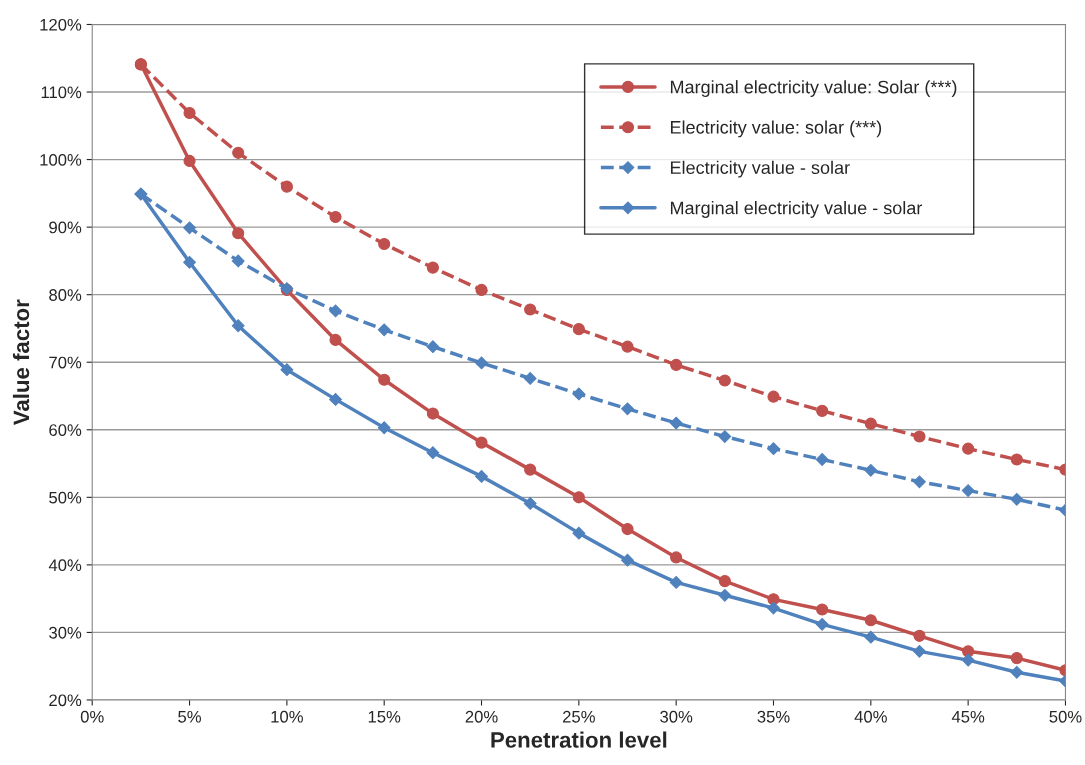 Image resolution: width=1085 pixels, height=765 pixels. I want to click on y-tick-label: 70%, so click(65, 362).